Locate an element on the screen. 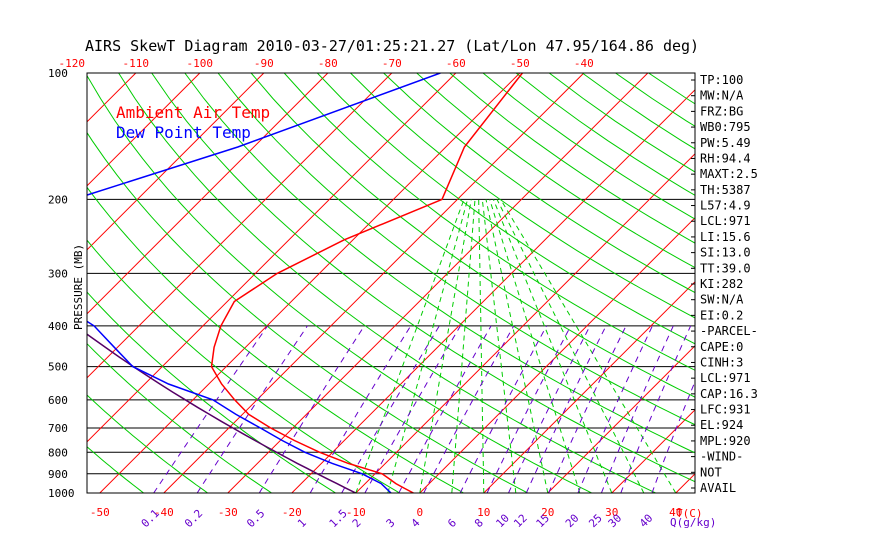  mixing-ratio-label: 40 is located at coordinates (646, 521).